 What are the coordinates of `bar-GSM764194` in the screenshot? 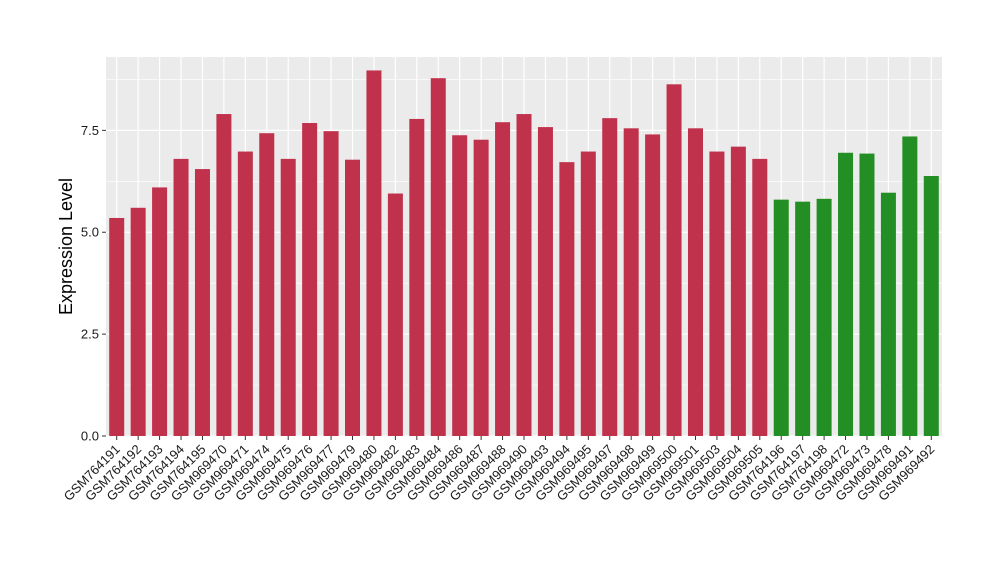 It's located at (181, 297).